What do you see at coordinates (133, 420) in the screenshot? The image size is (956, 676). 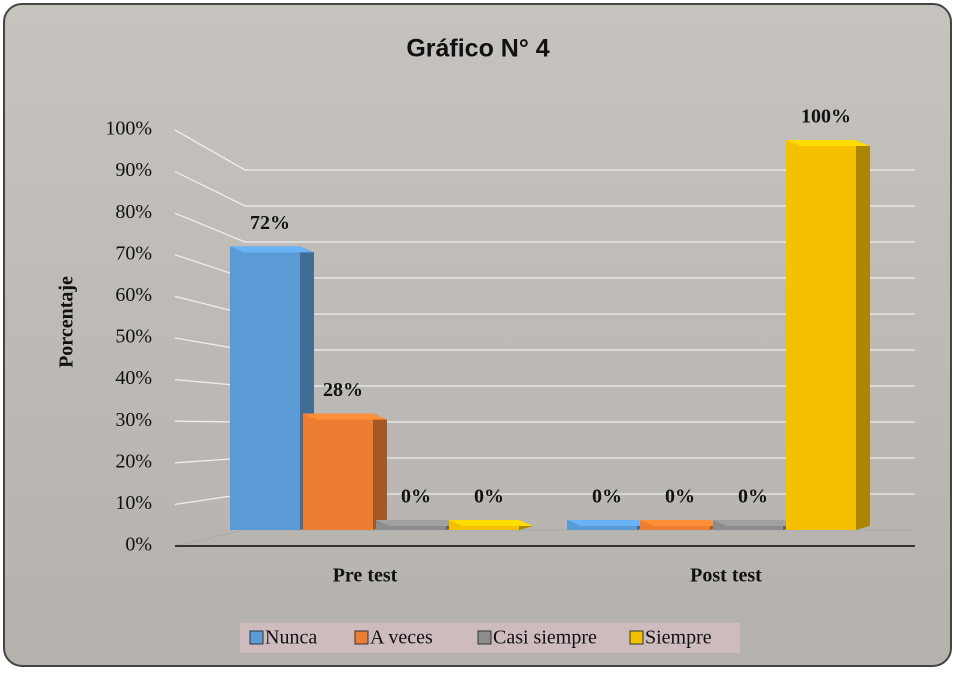 I see `y-tick-label: 30%` at bounding box center [133, 420].